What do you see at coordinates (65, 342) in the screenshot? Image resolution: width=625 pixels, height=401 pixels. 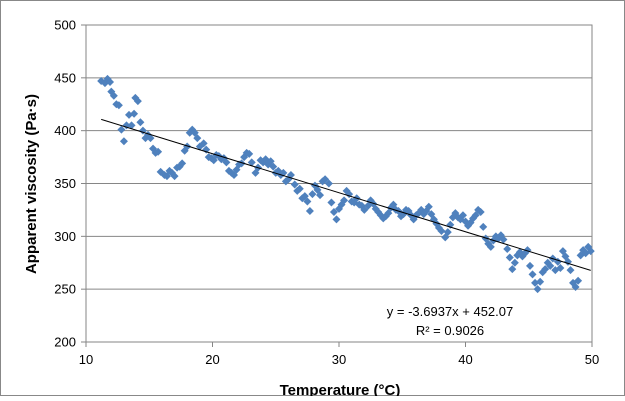 I see `y-tick-label: 200` at bounding box center [65, 342].